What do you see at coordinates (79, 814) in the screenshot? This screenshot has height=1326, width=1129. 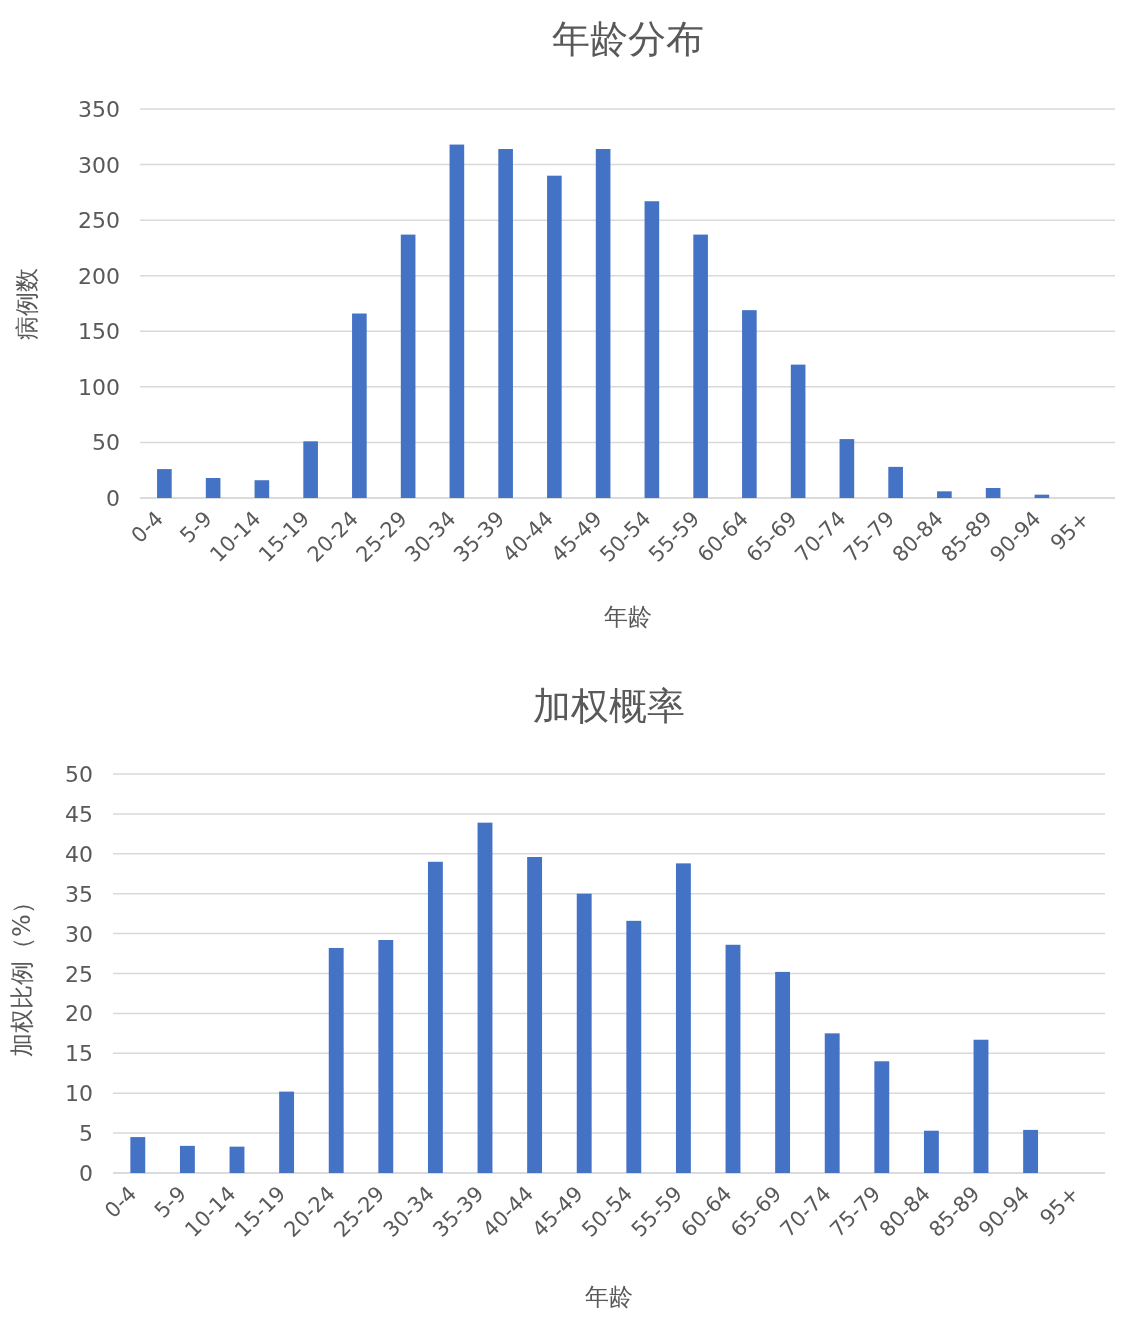 I see `y-tick-label: 45` at bounding box center [79, 814].